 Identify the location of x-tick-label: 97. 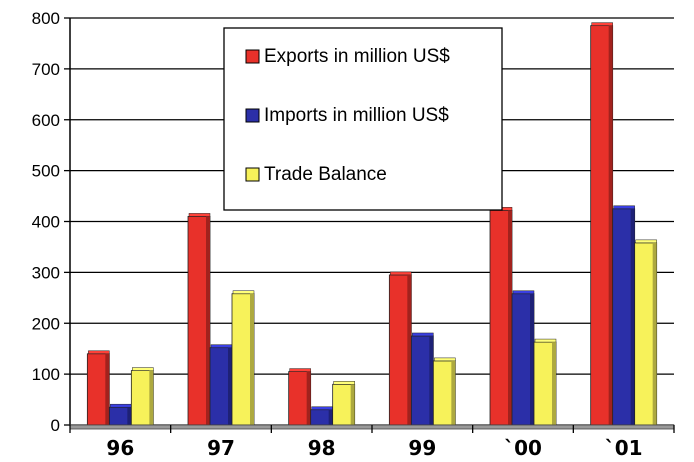
(221, 448).